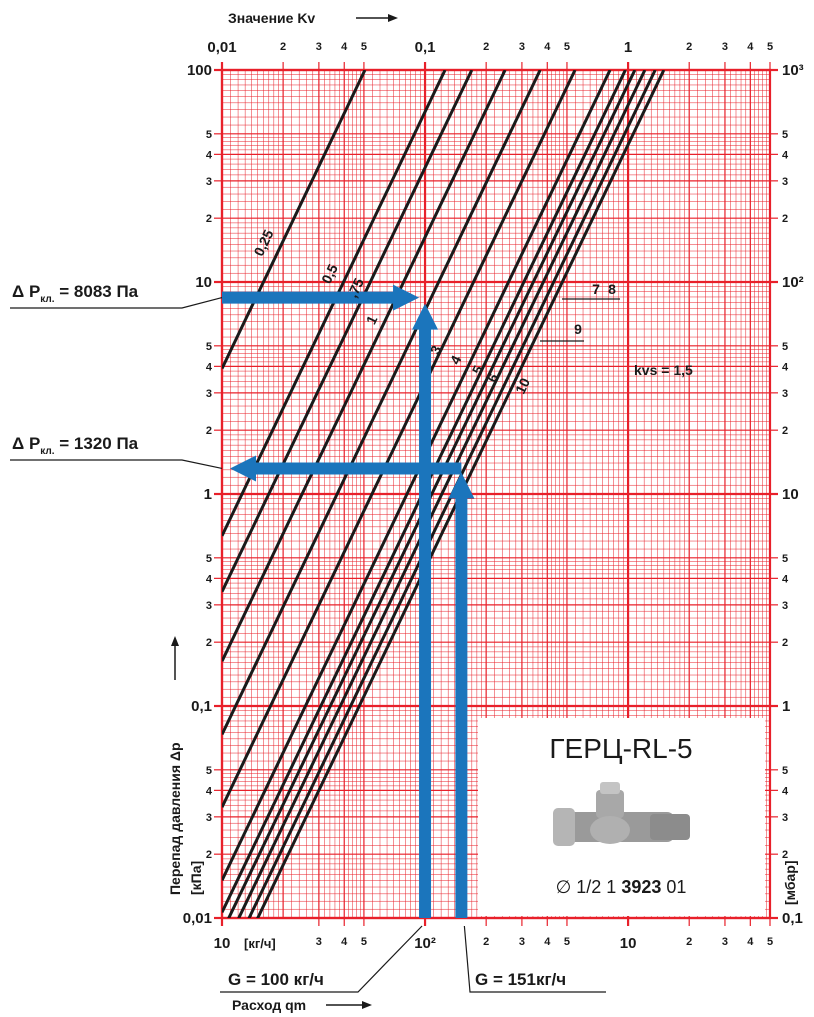 The width and height of the screenshot is (814, 1017). What do you see at coordinates (486, 942) in the screenshot?
I see `x2-tick-label: 2` at bounding box center [486, 942].